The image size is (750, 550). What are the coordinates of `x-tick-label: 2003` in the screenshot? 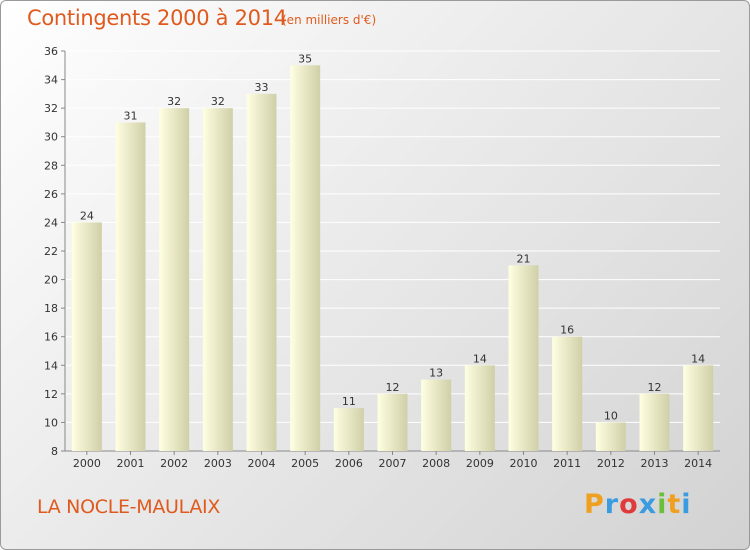 It's located at (218, 463).